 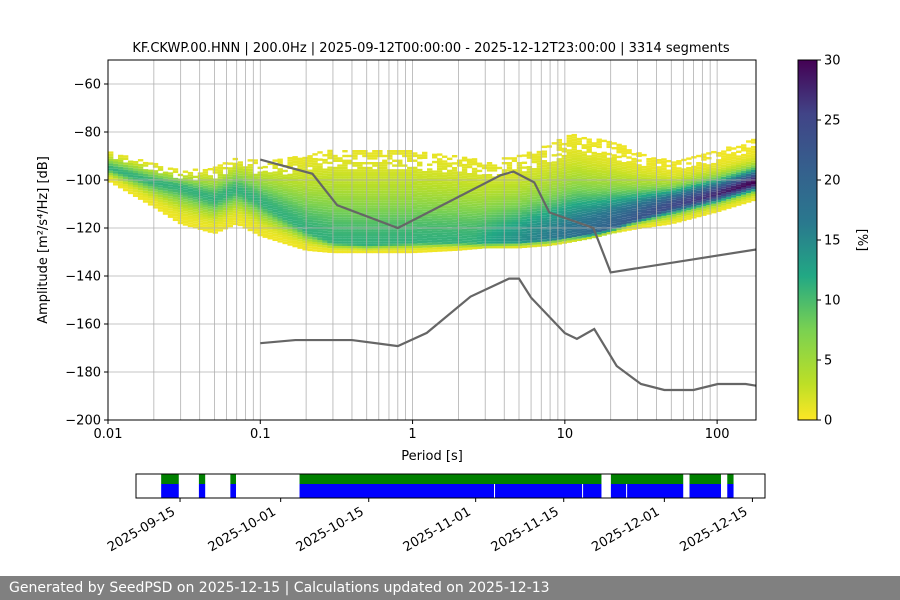 I want to click on y-tick-label: −140, so click(x=83, y=277).